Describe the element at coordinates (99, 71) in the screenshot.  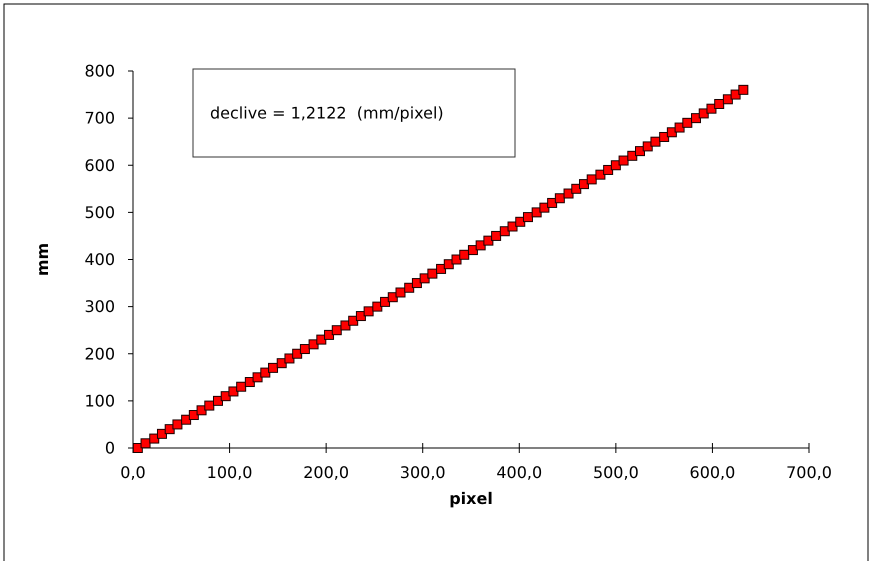
I see `y-tick-label: 800` at that location.